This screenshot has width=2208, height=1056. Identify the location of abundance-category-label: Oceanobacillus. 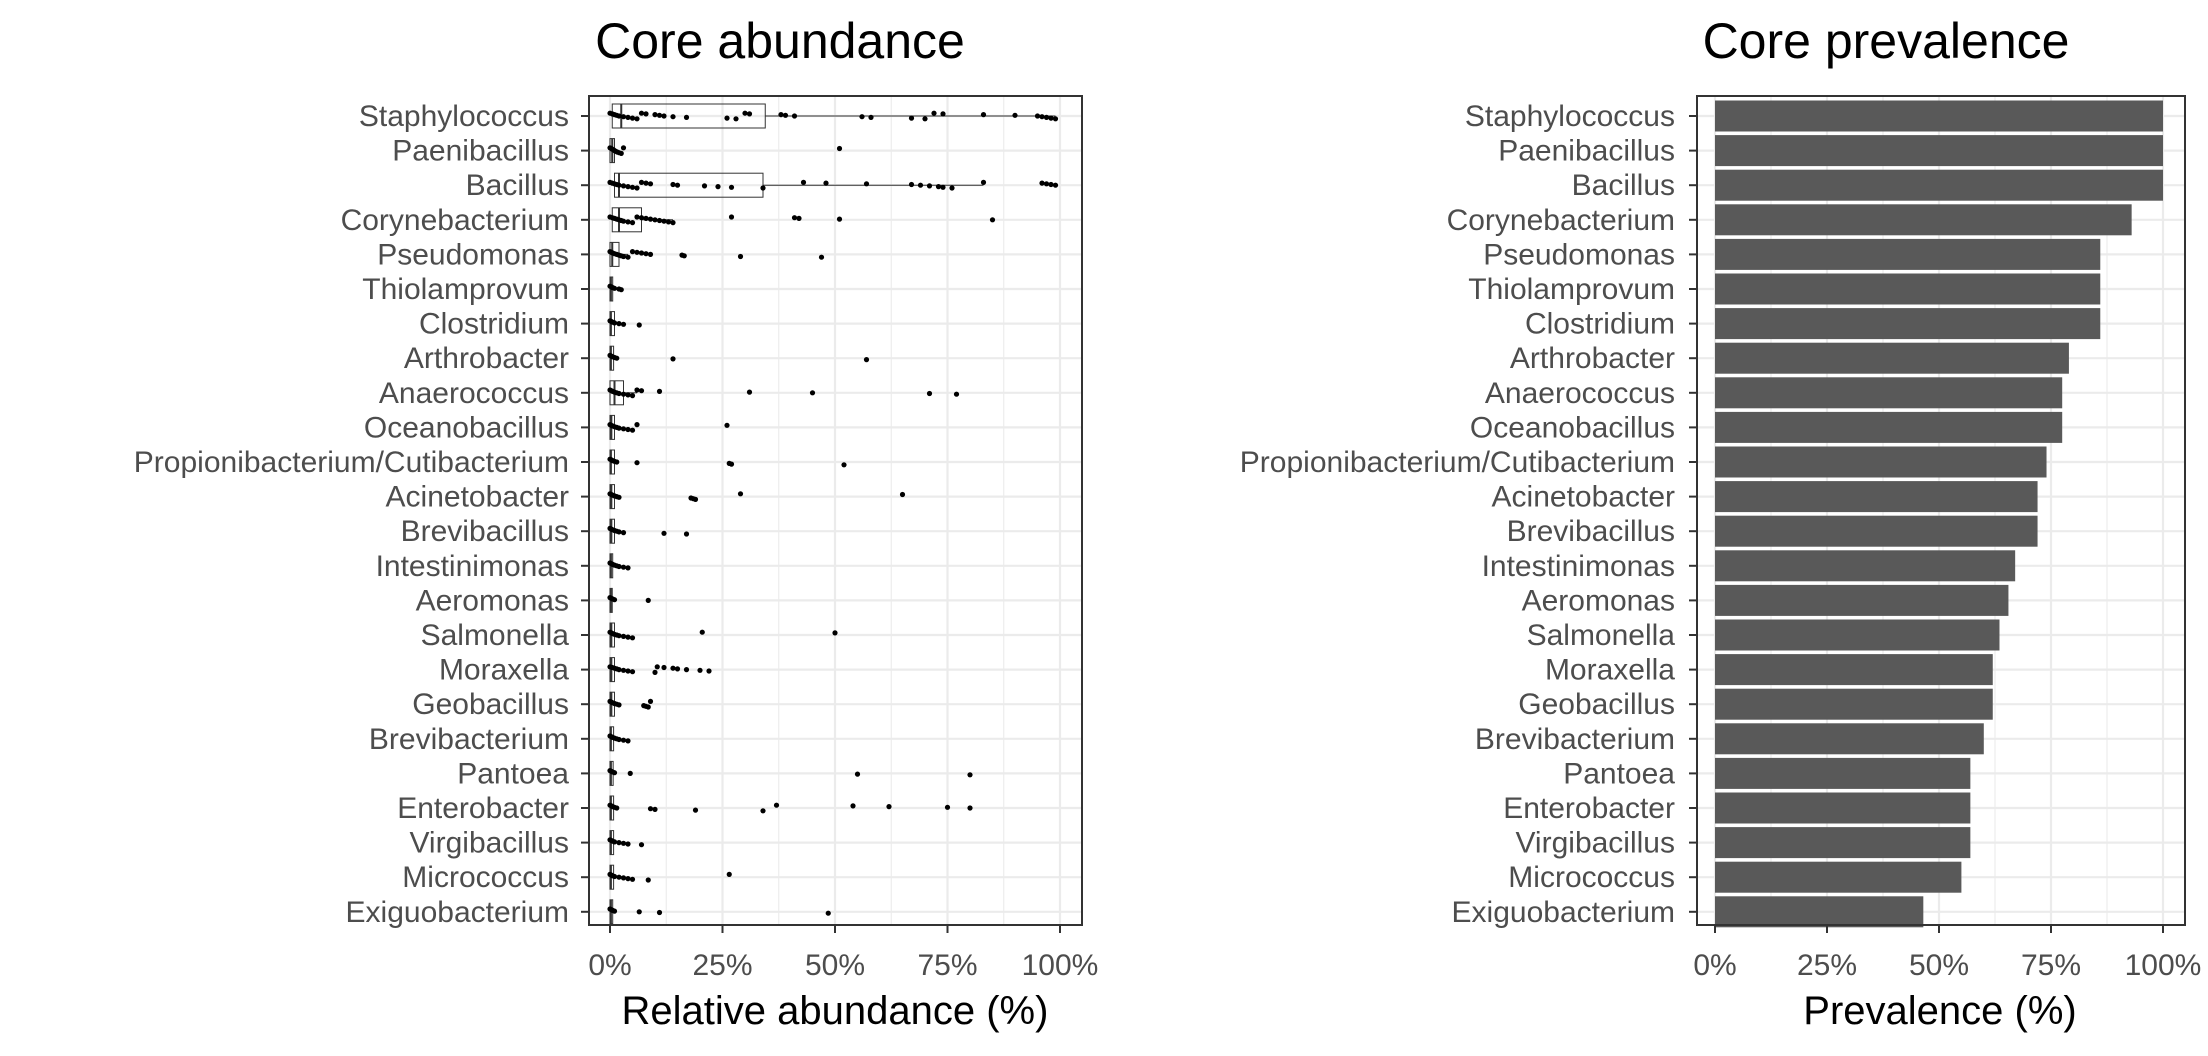
(466, 427).